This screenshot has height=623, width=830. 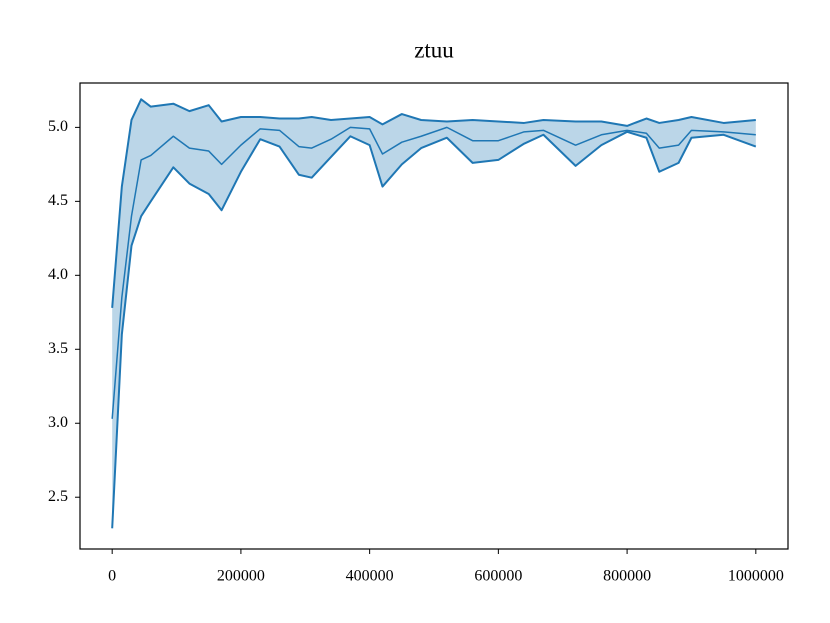 What do you see at coordinates (241, 576) in the screenshot?
I see `x-tick-label: 200000` at bounding box center [241, 576].